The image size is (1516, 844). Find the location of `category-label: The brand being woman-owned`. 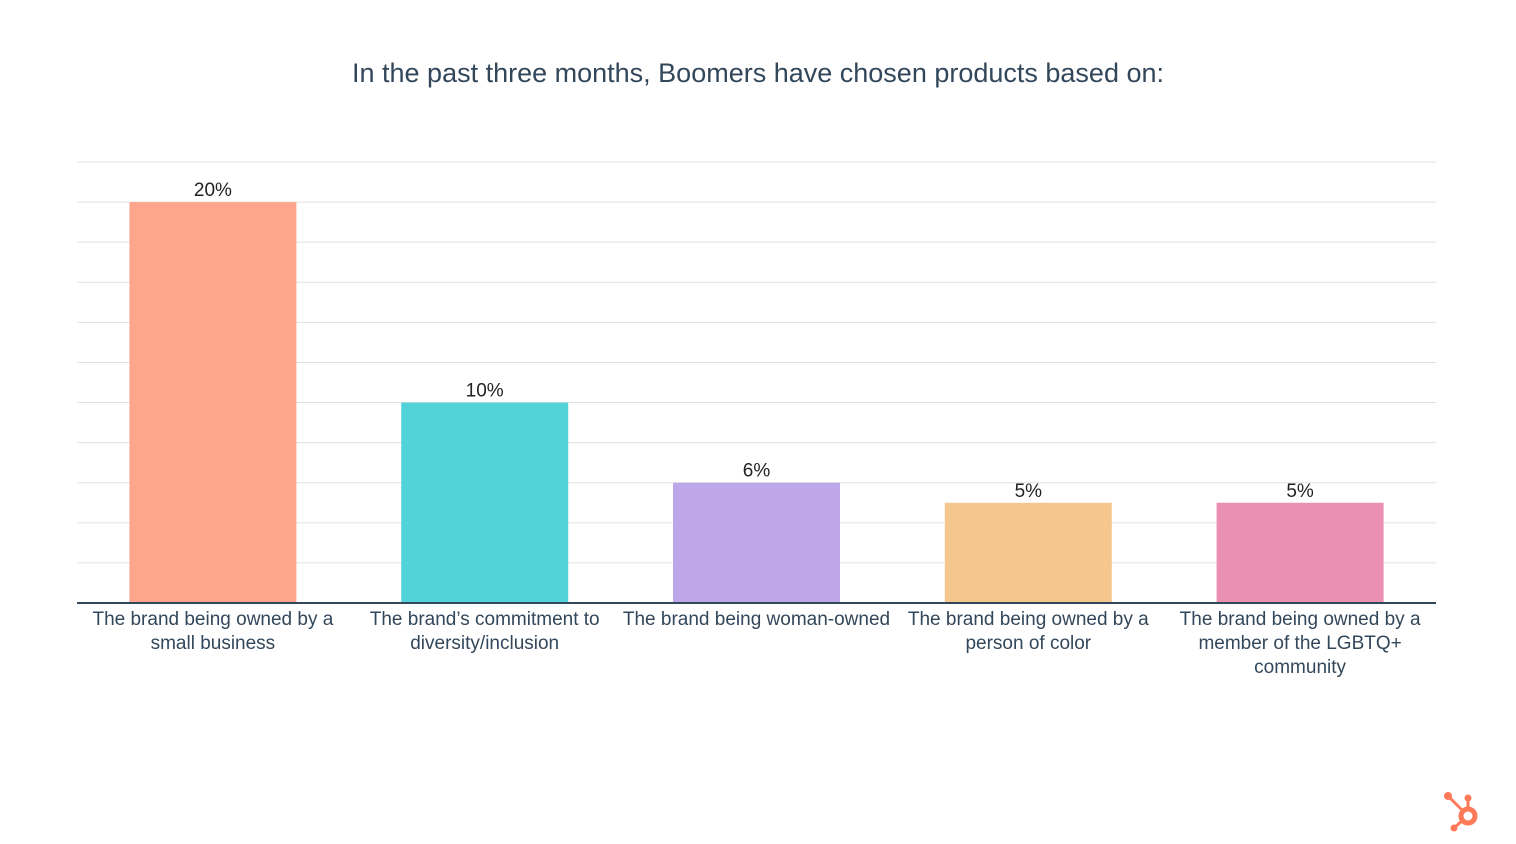

category-label: The brand being woman-owned is located at coordinates (756, 619).